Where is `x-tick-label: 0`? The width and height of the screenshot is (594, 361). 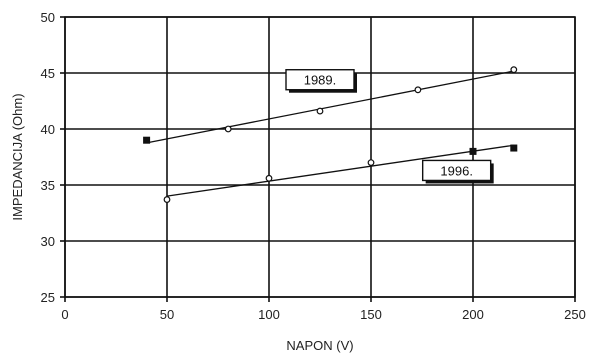 x-tick-label: 0 is located at coordinates (64, 314).